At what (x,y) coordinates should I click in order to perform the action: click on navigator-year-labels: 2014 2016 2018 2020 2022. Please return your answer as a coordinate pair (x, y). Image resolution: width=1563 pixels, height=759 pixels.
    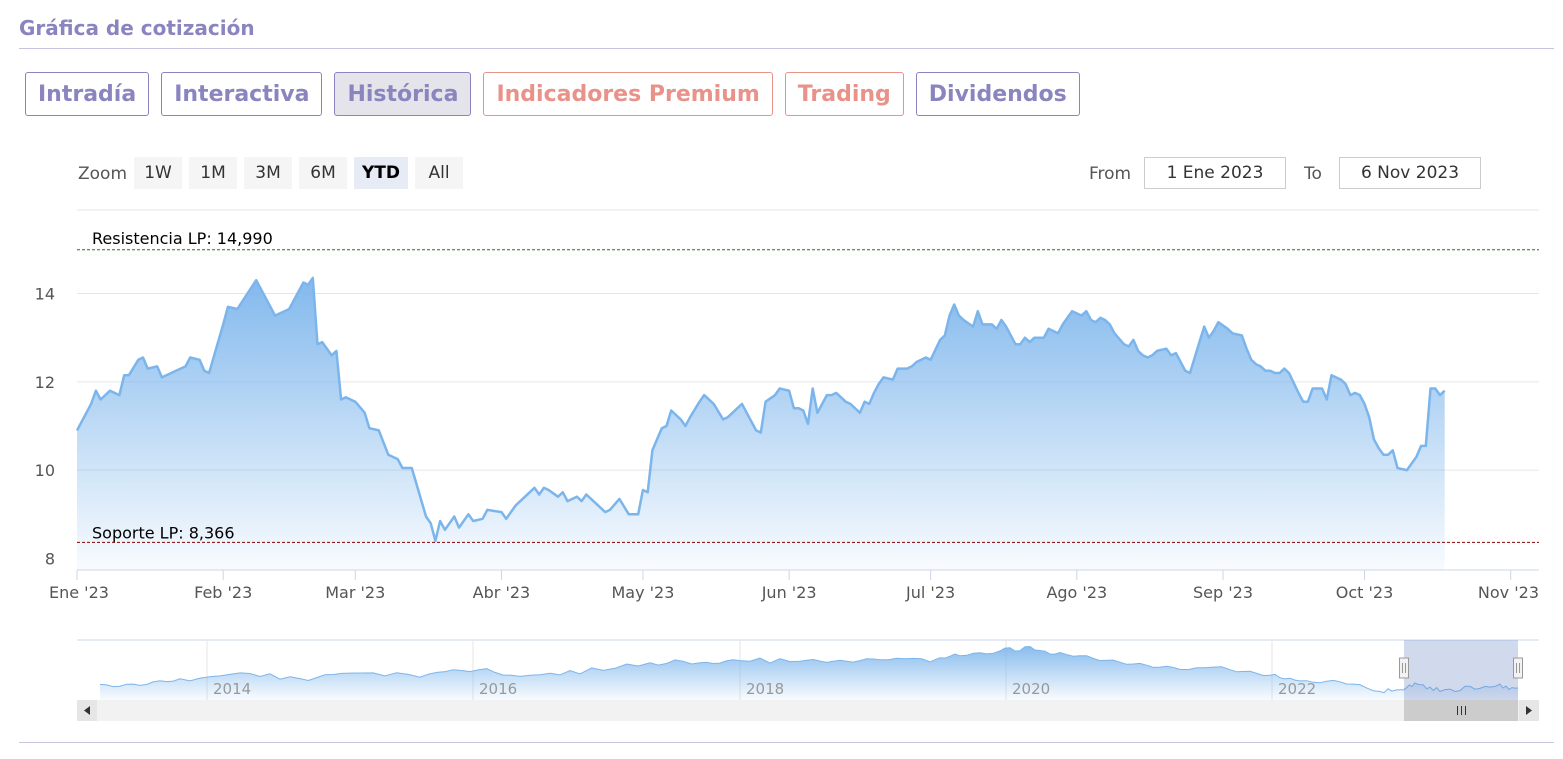
    Looking at the image, I should click on (764, 689).